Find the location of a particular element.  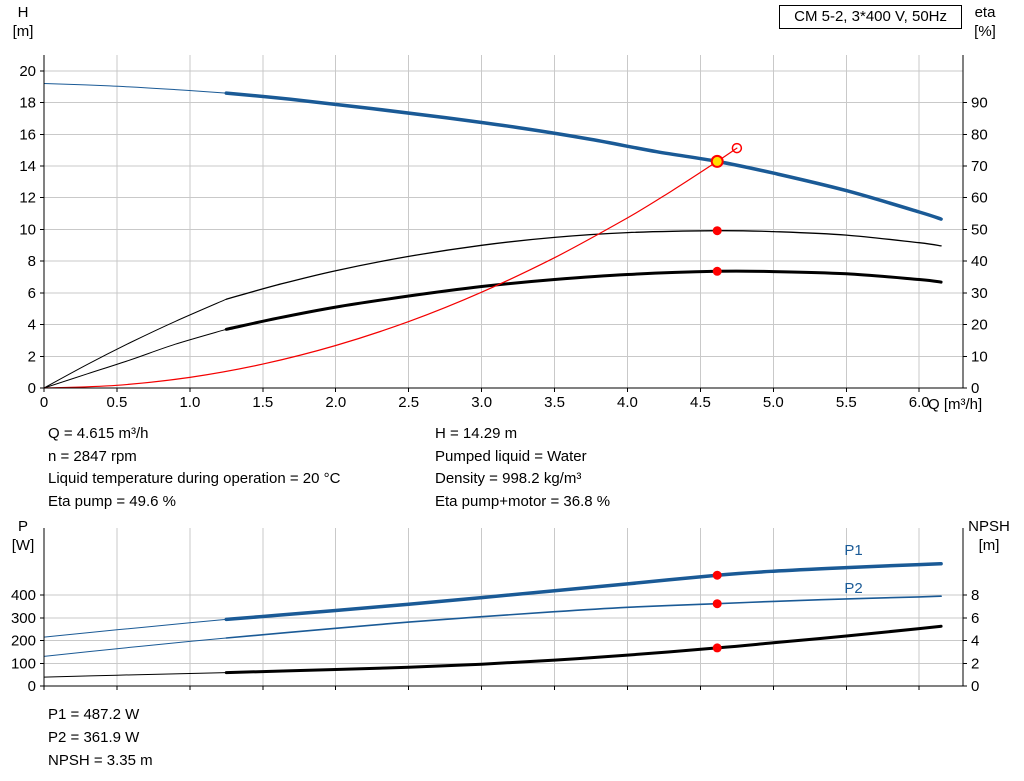

power-axis-name: P is located at coordinates (22, 526).